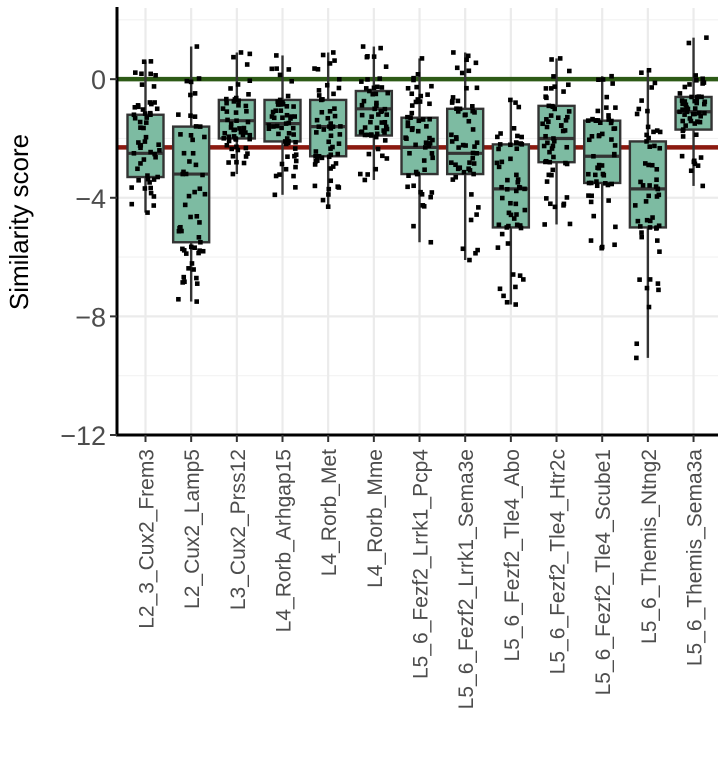  What do you see at coordinates (647, 214) in the screenshot?
I see `points-L5_6_Themis_Ntng2` at bounding box center [647, 214].